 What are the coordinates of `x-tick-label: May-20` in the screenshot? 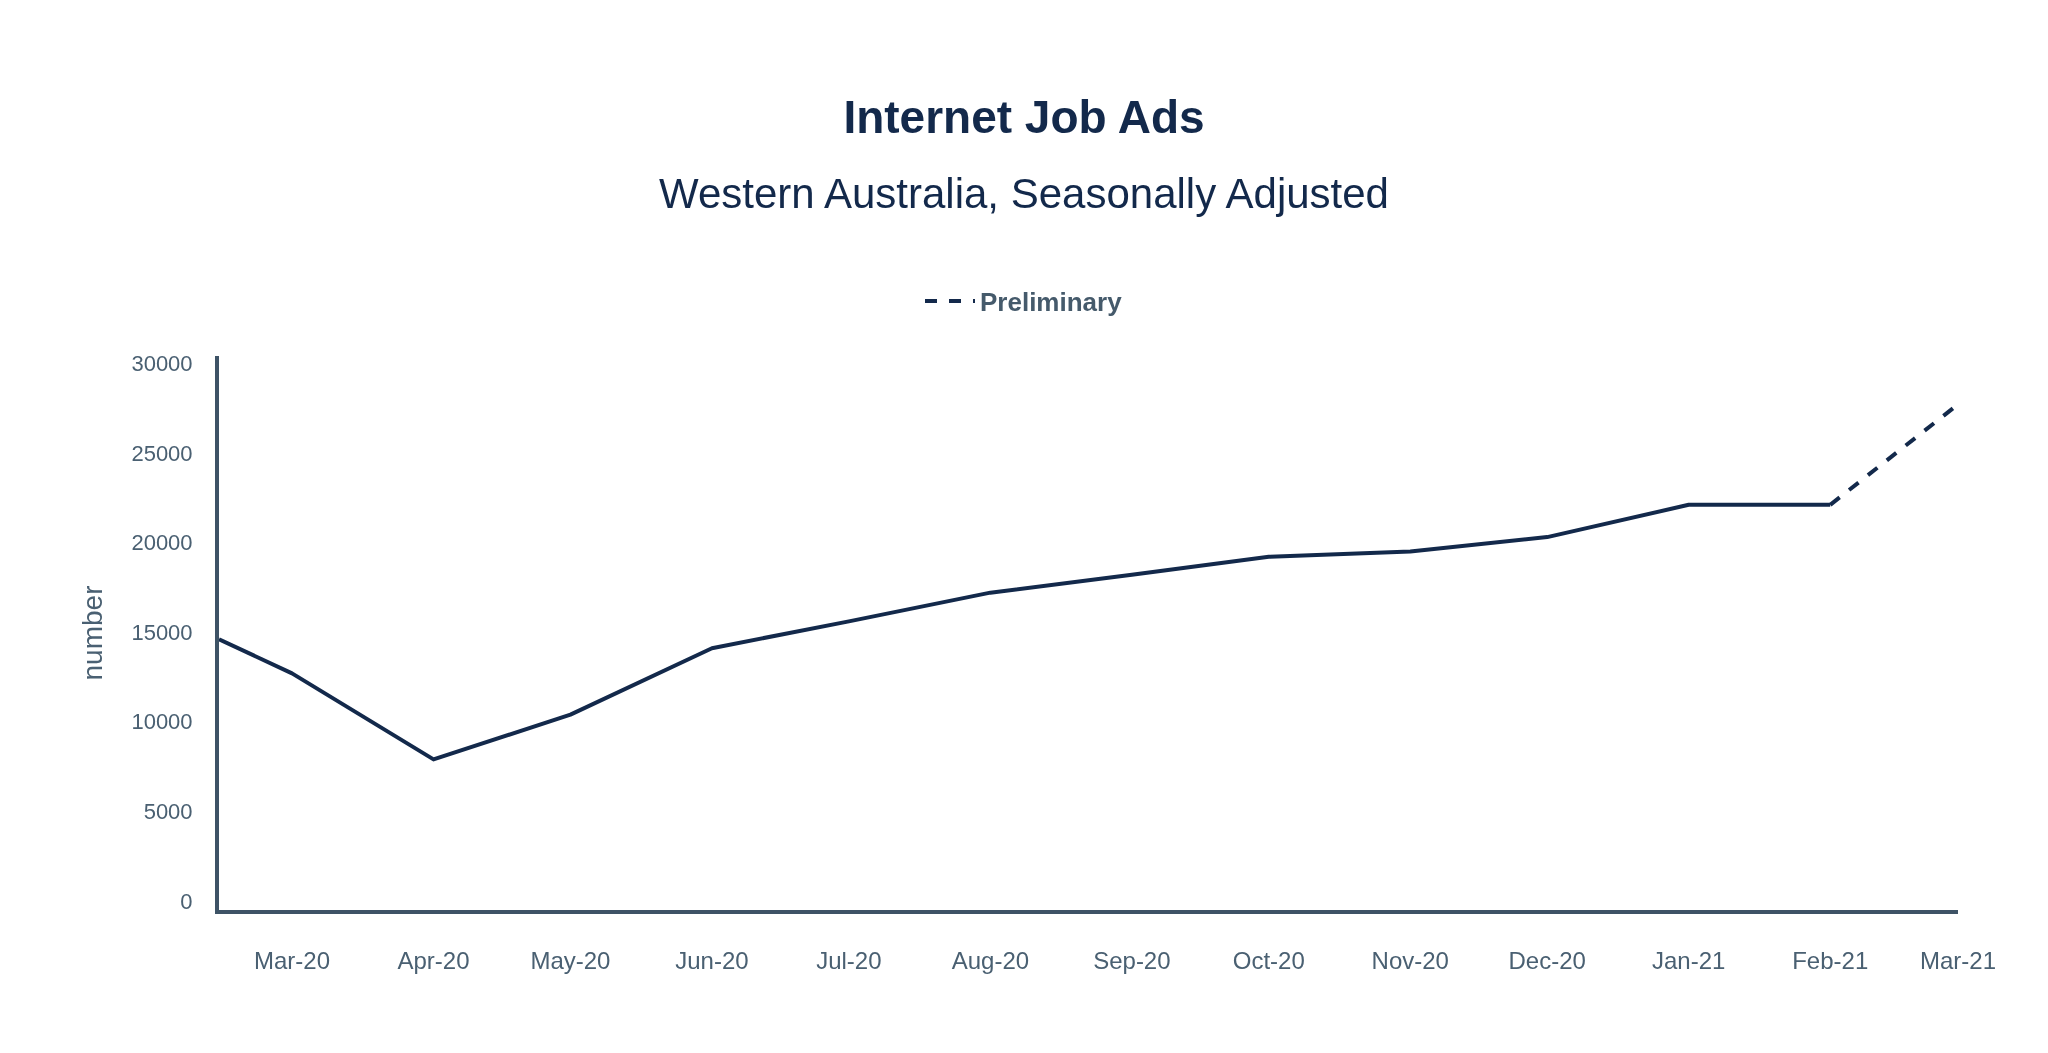 It's located at (570, 960).